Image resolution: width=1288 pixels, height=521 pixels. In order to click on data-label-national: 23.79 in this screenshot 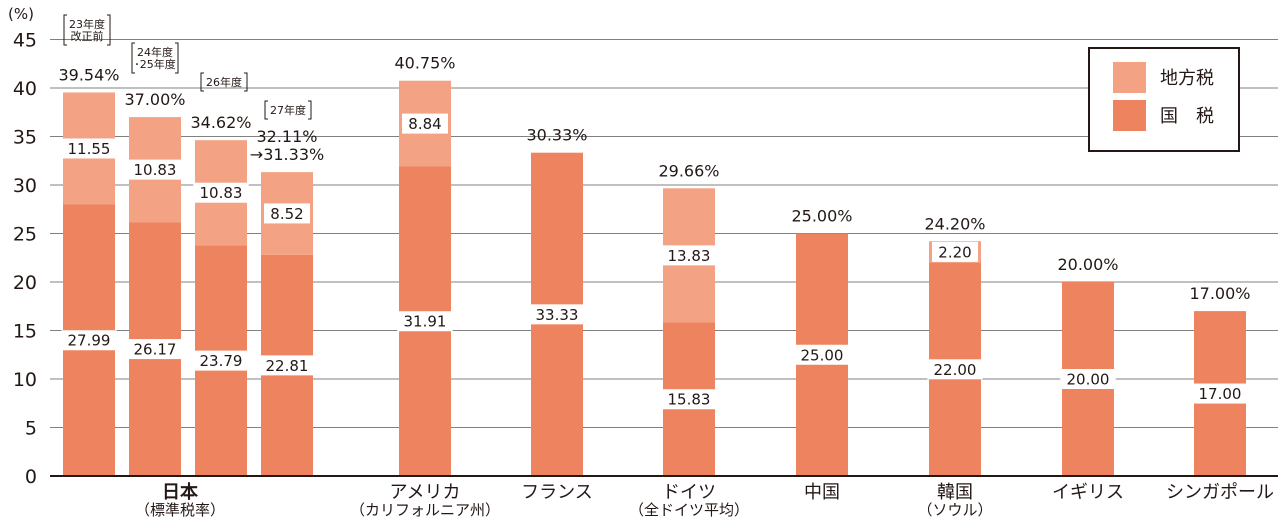, I will do `click(221, 361)`.